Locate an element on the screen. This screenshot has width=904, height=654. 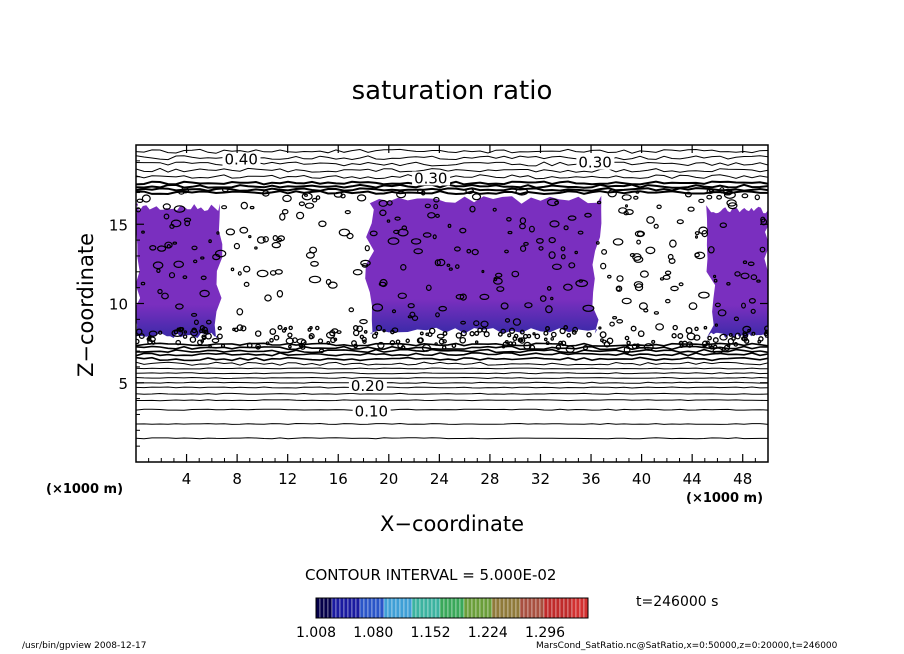
contour-interval-label: CONTOUR INTERVAL = 5.000E-02 is located at coordinates (431, 575).